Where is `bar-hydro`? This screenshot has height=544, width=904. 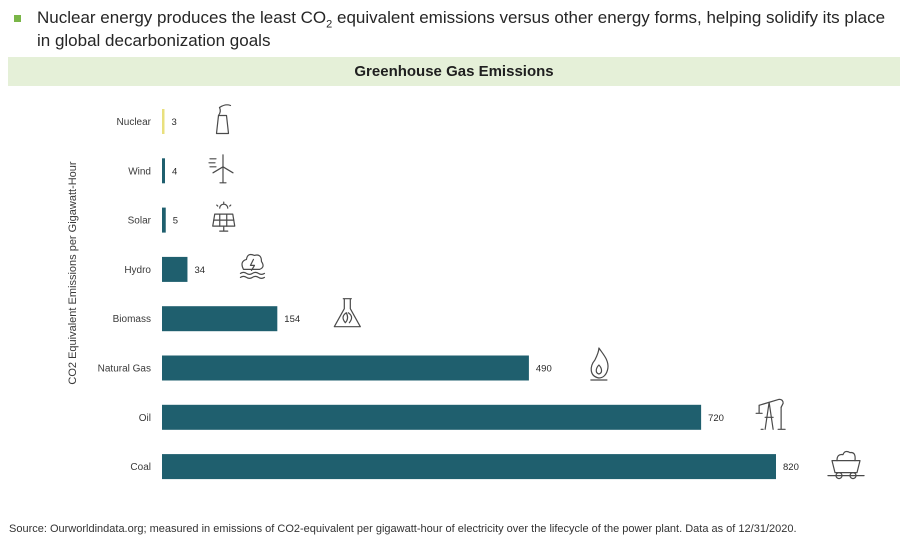 bar-hydro is located at coordinates (175, 269).